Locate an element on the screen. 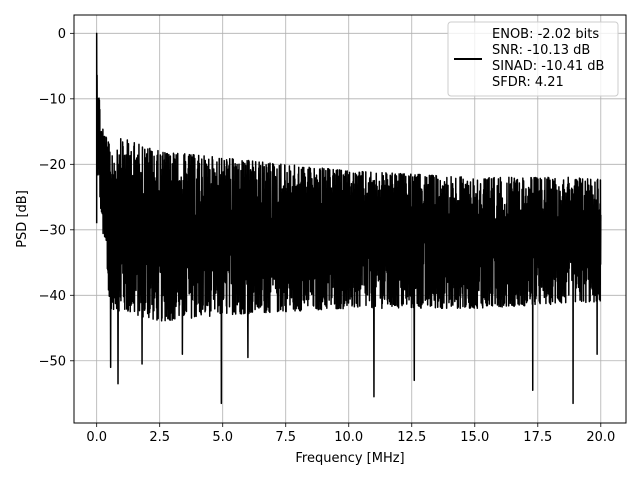 The image size is (640, 480). x-tick-label: 2.5 is located at coordinates (159, 437).